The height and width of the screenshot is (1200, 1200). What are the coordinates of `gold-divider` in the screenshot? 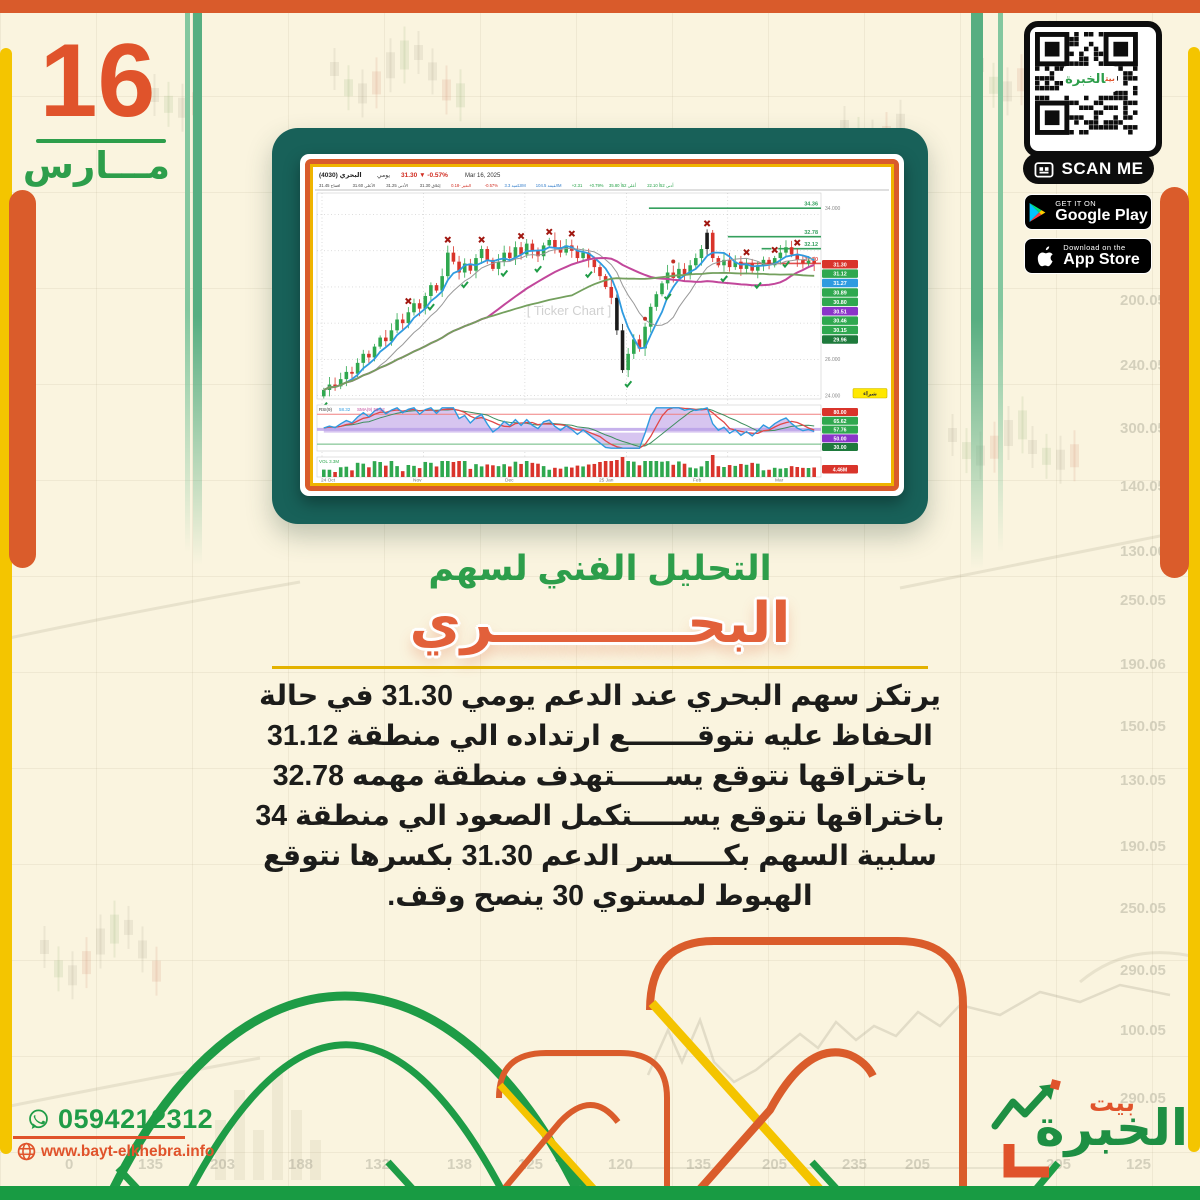 It's located at (600, 667).